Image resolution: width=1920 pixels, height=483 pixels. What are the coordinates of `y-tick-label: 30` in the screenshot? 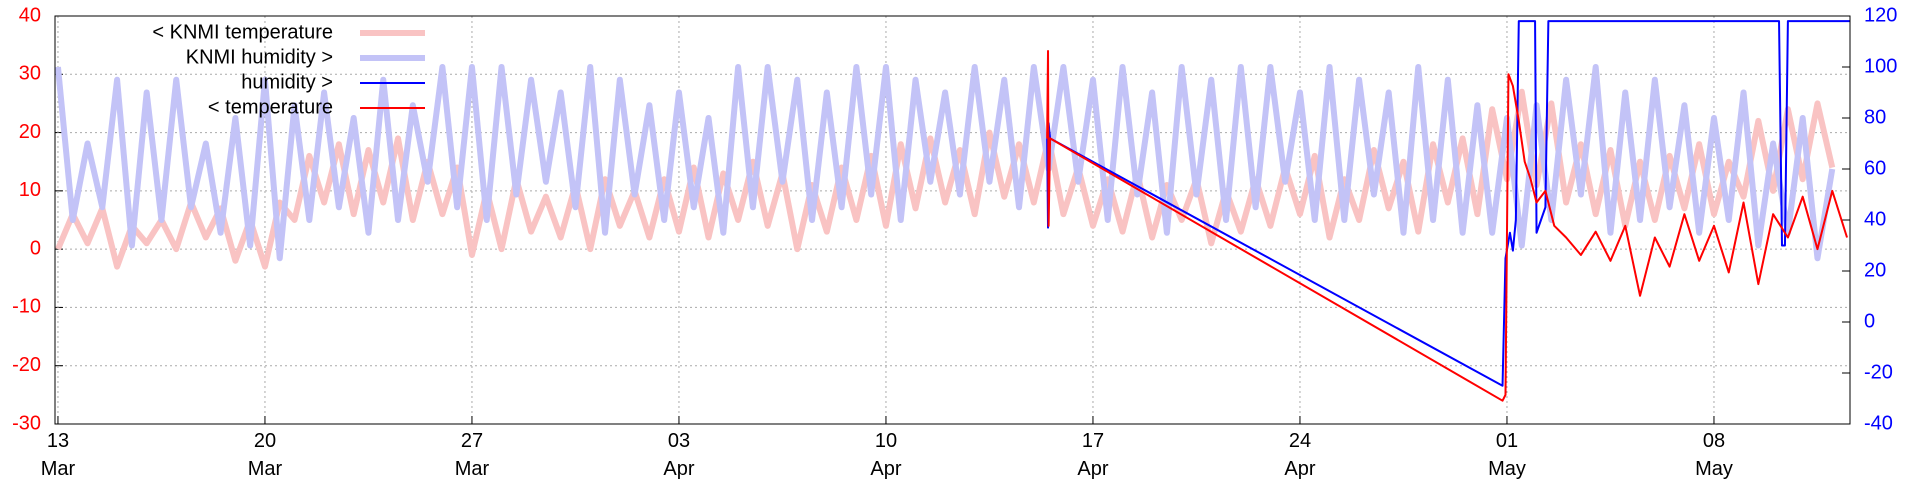 It's located at (30, 74).